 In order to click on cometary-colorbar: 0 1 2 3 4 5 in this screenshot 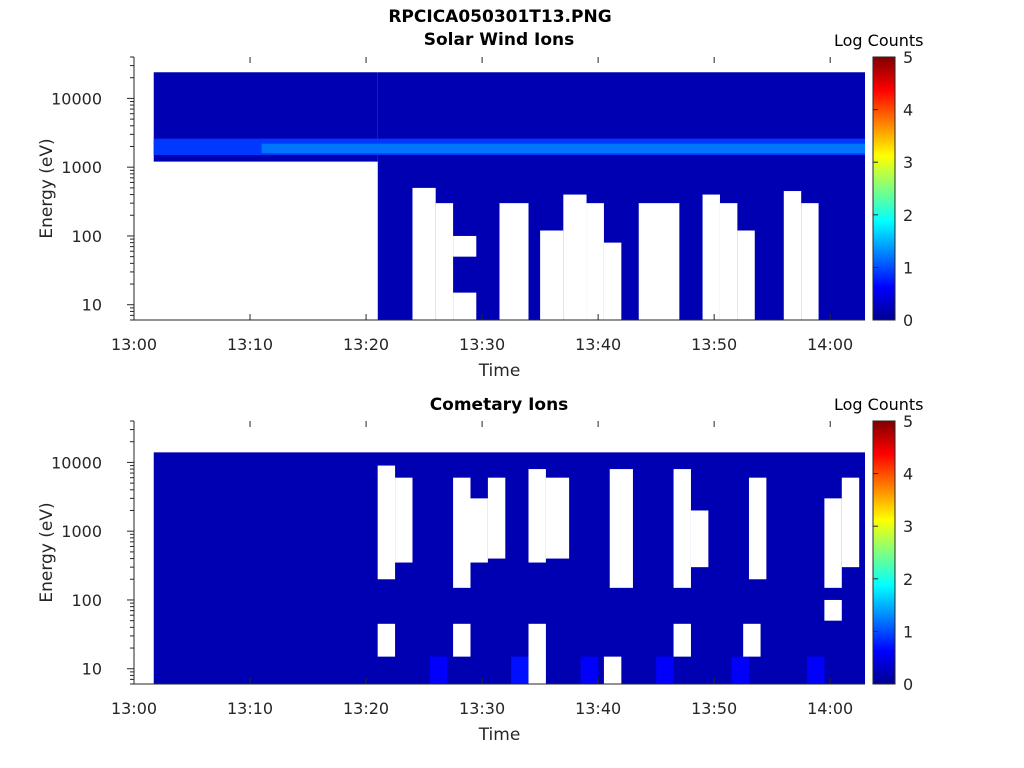, I will do `click(892, 553)`.